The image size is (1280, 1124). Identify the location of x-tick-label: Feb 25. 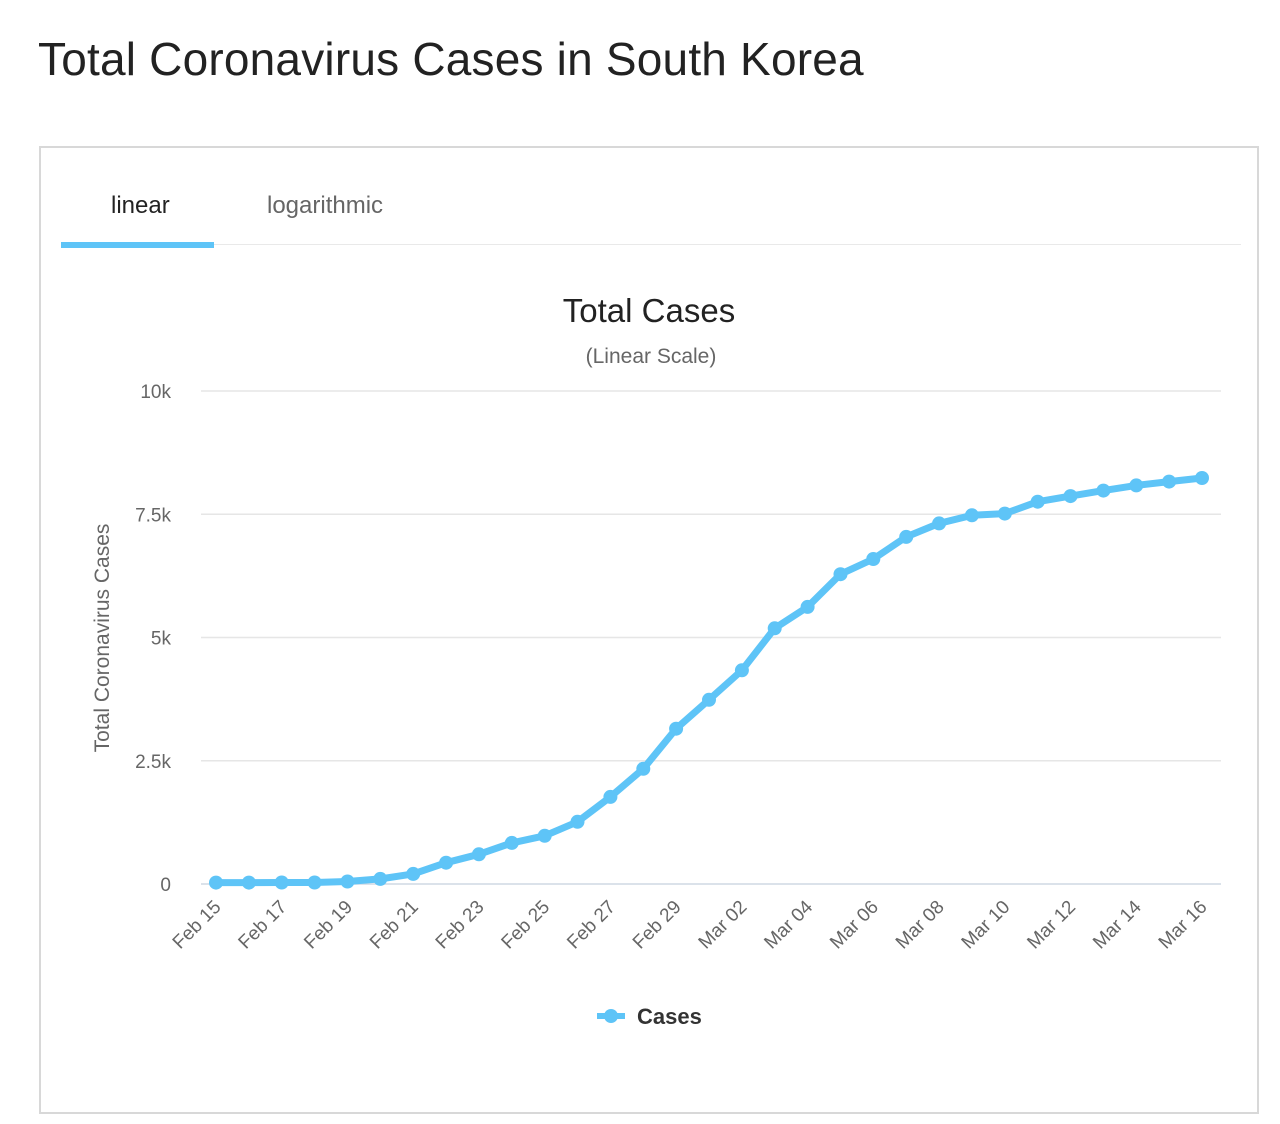
(526, 925).